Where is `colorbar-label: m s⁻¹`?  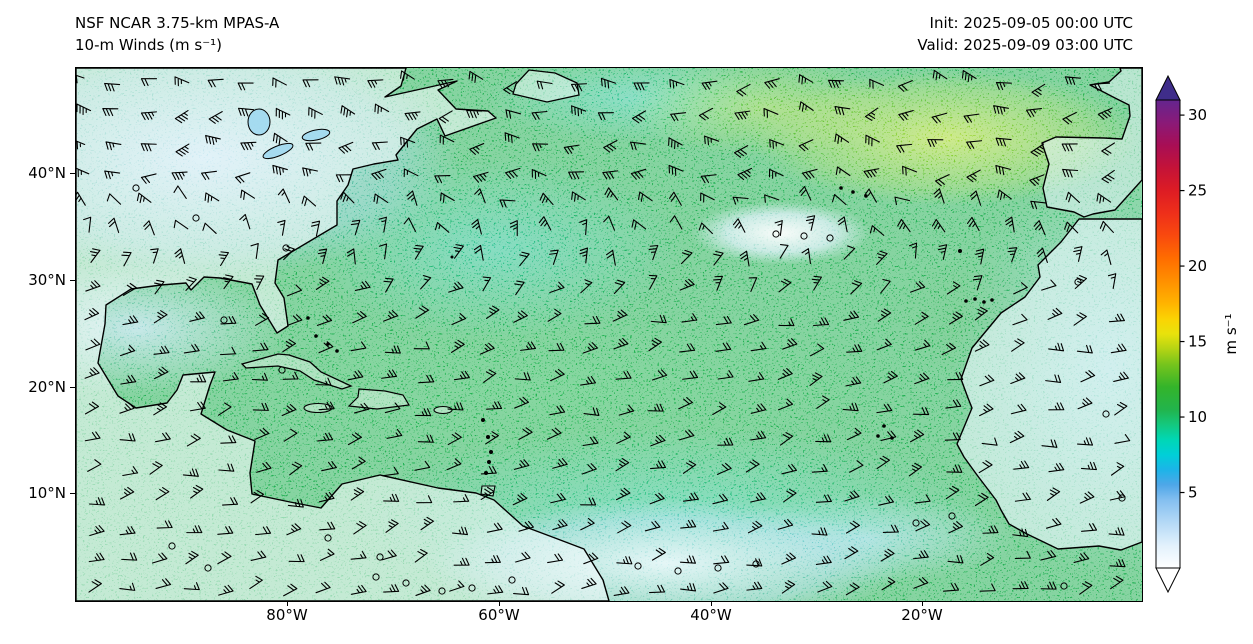
colorbar-label: m s⁻¹ is located at coordinates (1231, 333).